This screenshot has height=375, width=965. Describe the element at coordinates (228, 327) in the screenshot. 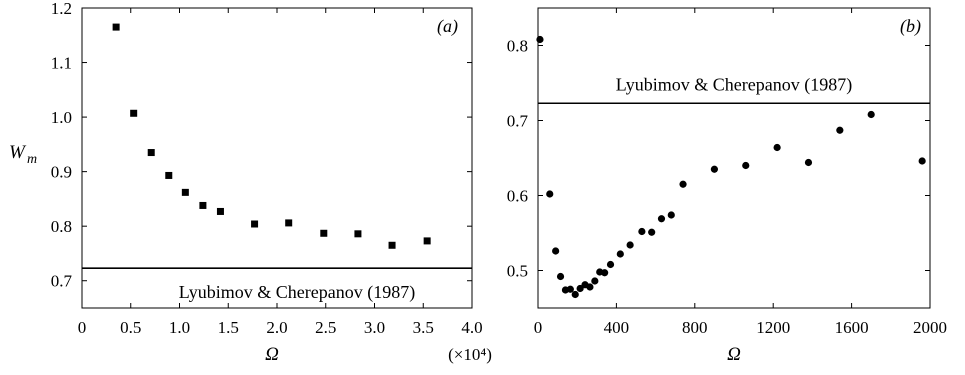

I see `x-tick-label: 1.5` at that location.